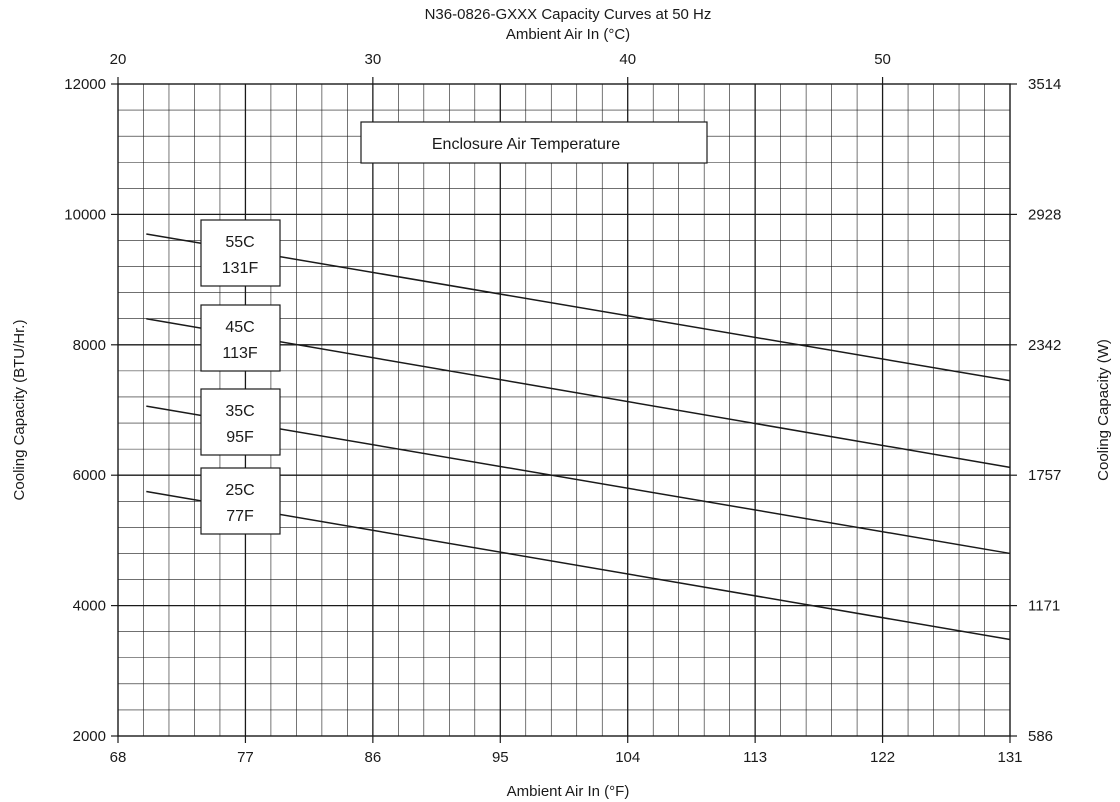 The height and width of the screenshot is (802, 1120). I want to click on series-label-box: 35C 95F, so click(240, 422).